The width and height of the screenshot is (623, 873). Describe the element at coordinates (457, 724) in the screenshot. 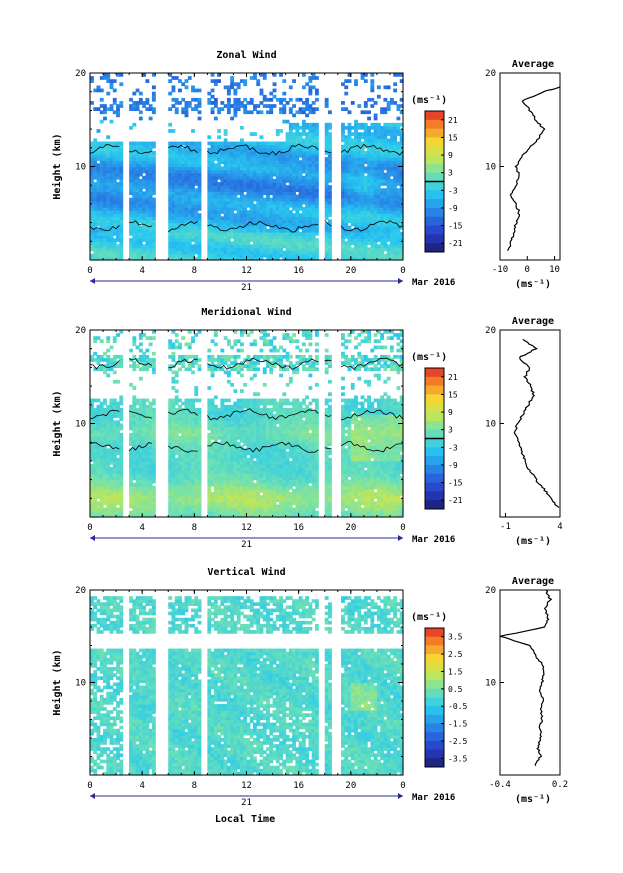

I see `colorbar-tick-label: -1.5` at that location.